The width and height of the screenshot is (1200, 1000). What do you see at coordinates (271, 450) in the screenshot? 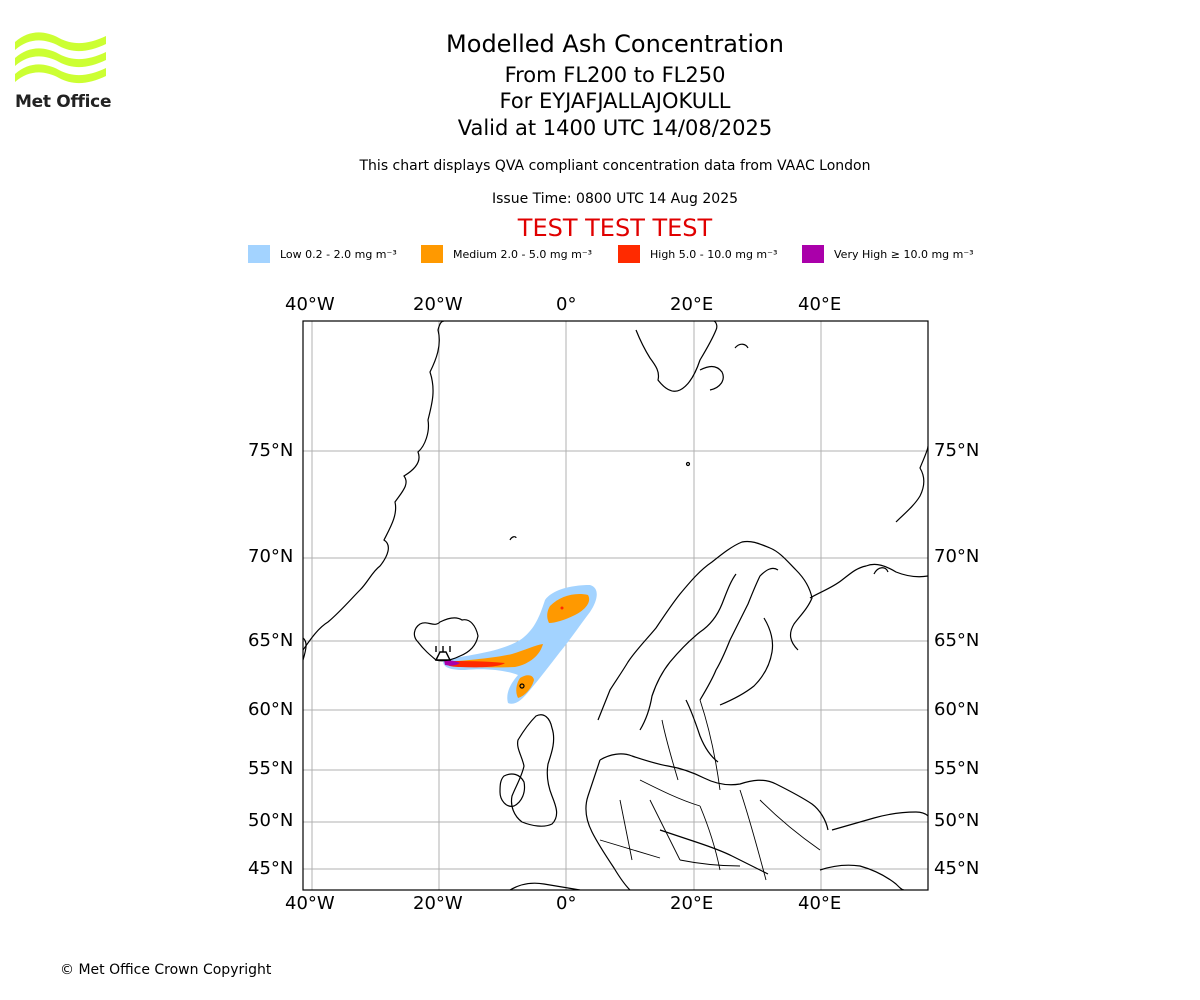
I see `lat-tick-left-75n: 75°N` at bounding box center [271, 450].